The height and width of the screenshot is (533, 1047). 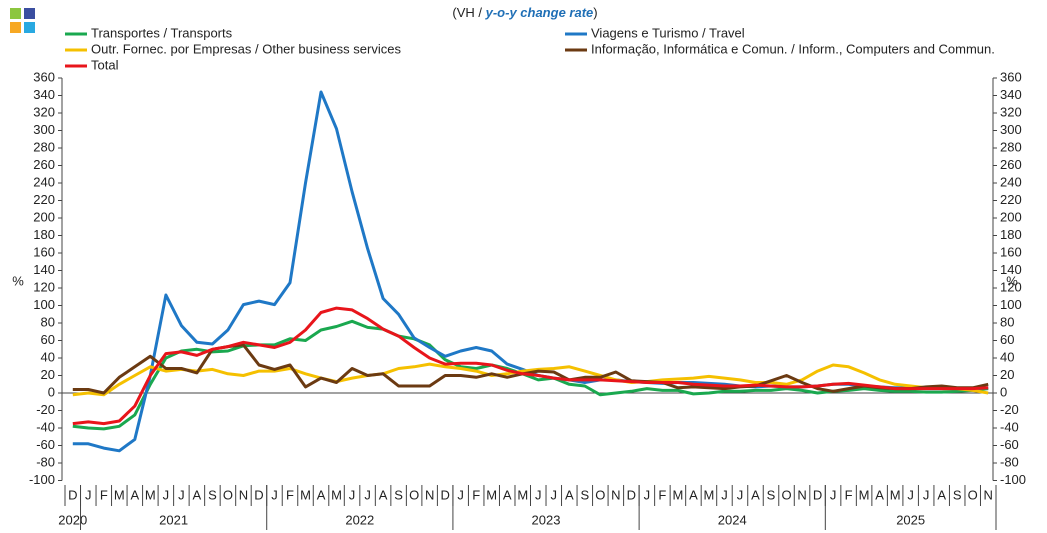 I want to click on y2-tick-label: 180, so click(x=1011, y=234).